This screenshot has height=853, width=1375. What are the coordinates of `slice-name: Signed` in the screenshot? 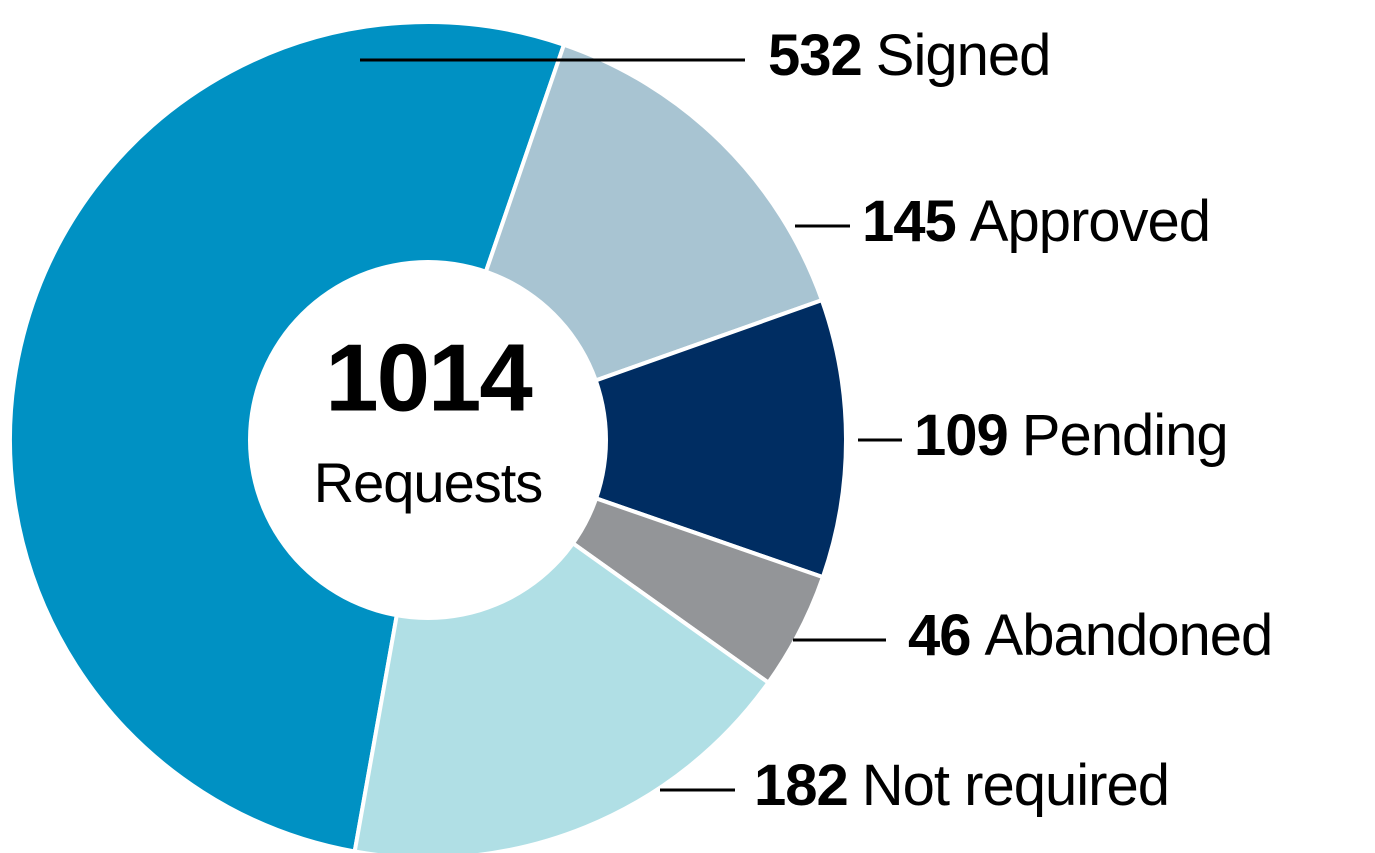 It's located at (963, 55).